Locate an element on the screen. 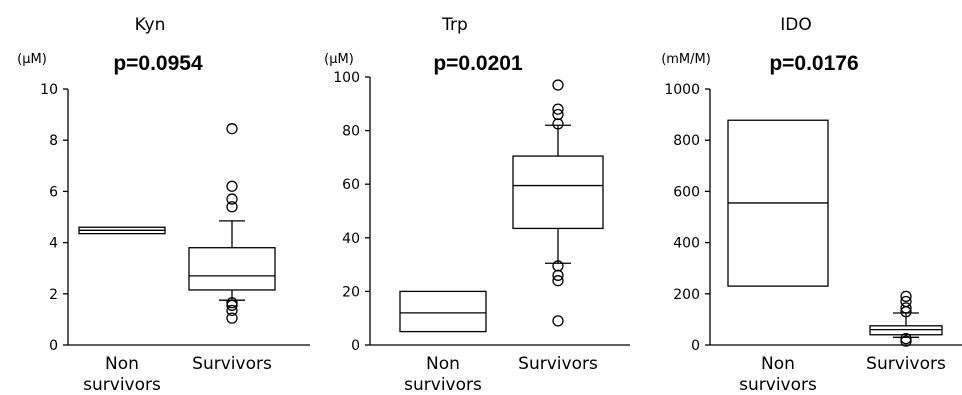 This screenshot has height=395, width=962. y-tick-label: 20 is located at coordinates (351, 292).